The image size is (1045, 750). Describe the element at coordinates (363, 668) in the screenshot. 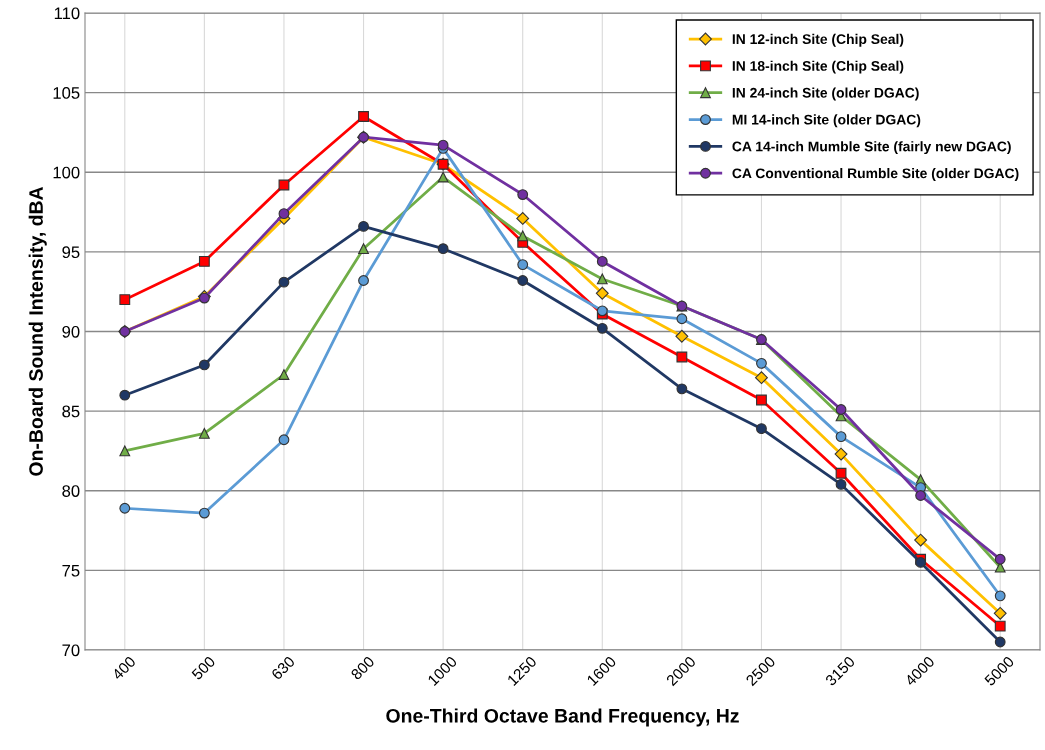

I see `x-tick-label: 800` at that location.